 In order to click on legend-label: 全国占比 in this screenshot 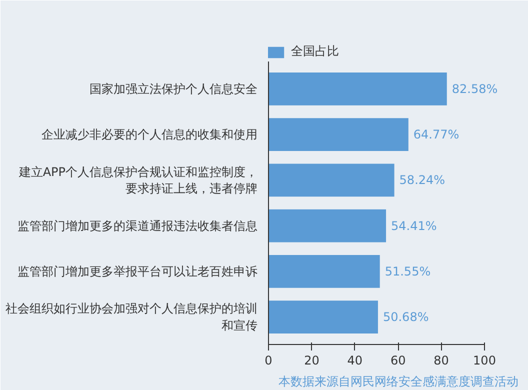, I will do `click(315, 51)`.